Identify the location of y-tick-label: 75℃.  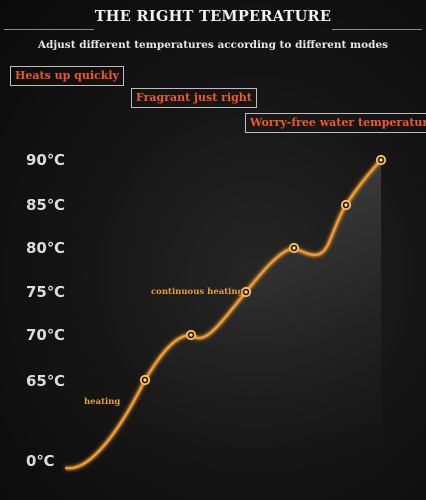
(46, 292).